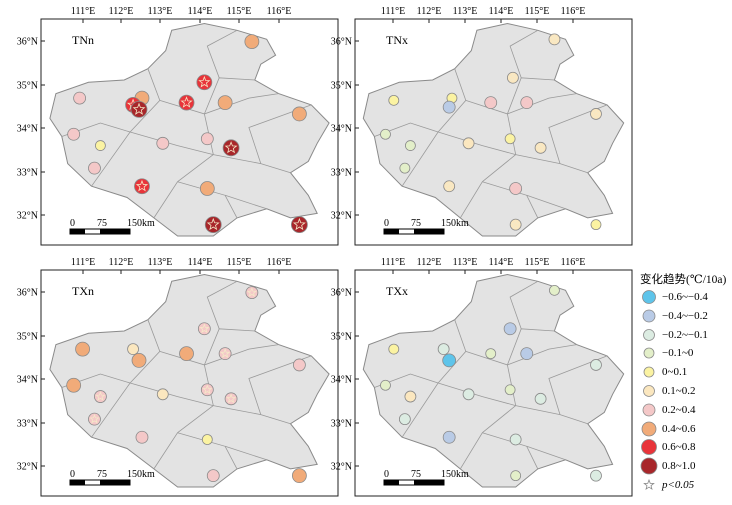  What do you see at coordinates (679, 428) in the screenshot?
I see `legend-label: 0.4~0.6` at bounding box center [679, 428].